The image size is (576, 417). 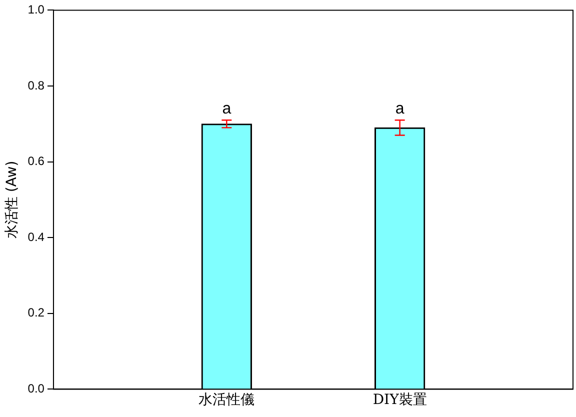 I want to click on y-tick-label: 0.6, so click(x=36, y=161).